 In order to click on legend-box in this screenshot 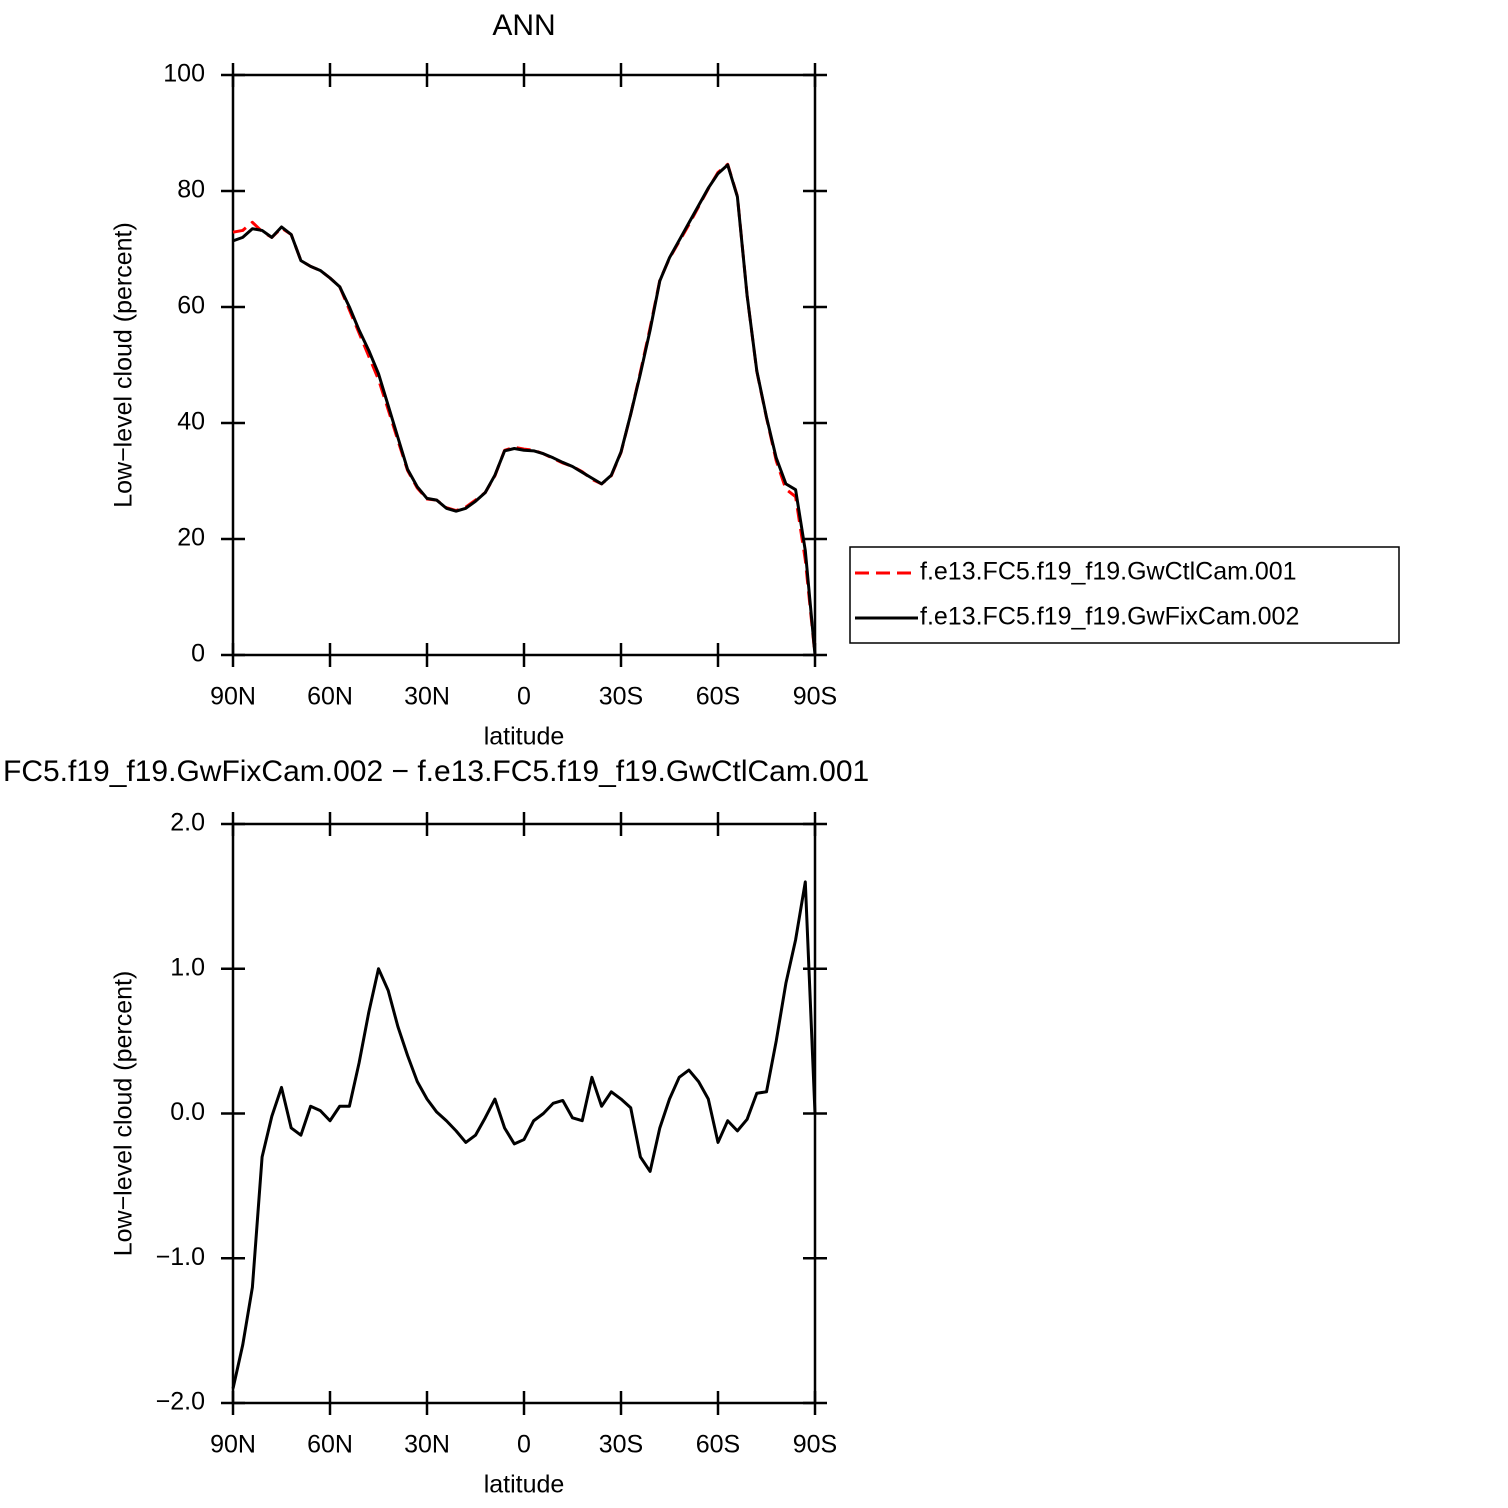, I will do `click(1124, 595)`.